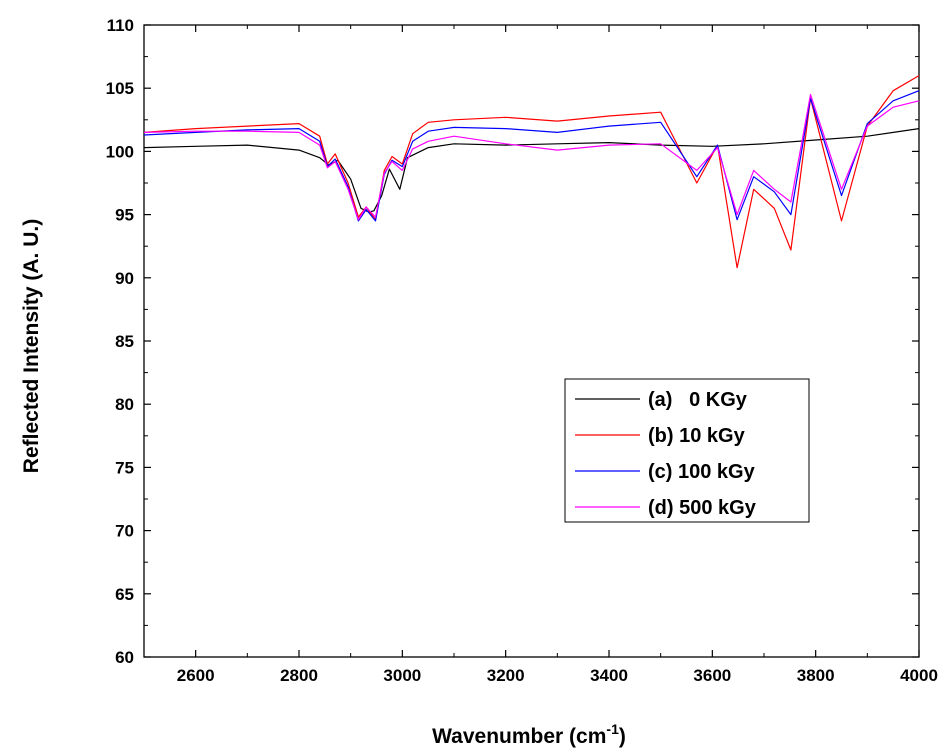  I want to click on y-tick-label: 65, so click(124, 594).